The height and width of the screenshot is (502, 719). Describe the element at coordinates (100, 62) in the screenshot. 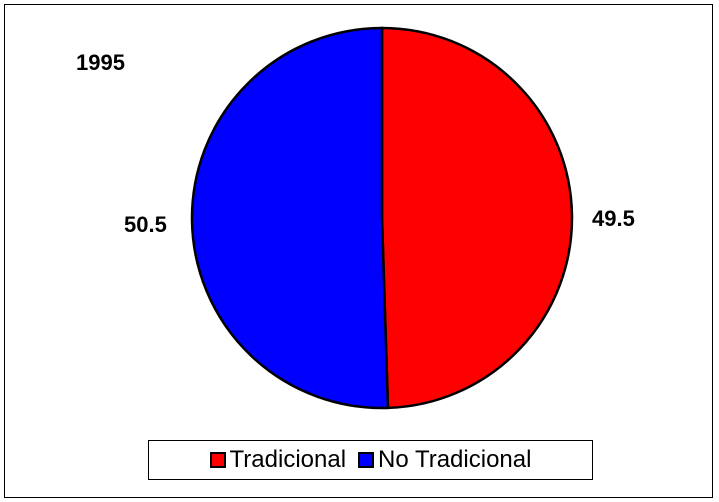

I see `chart-title: 1995` at that location.